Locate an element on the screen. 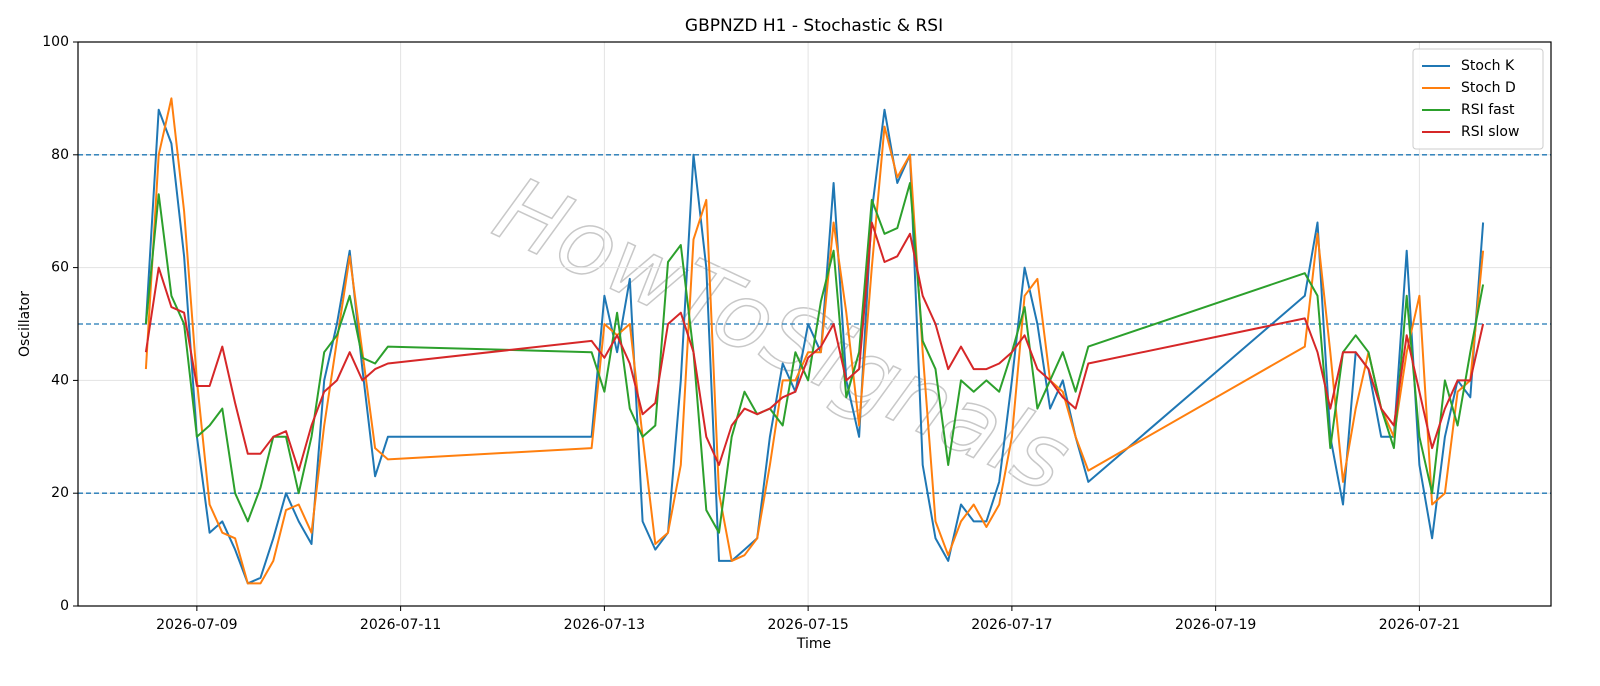 This screenshot has width=1600, height=686. y-tick-label: 20 is located at coordinates (60, 493).